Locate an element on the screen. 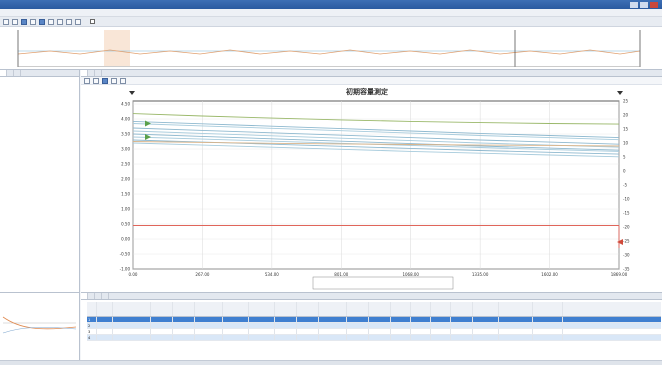  pointer-icon is located at coordinates (87, 80).